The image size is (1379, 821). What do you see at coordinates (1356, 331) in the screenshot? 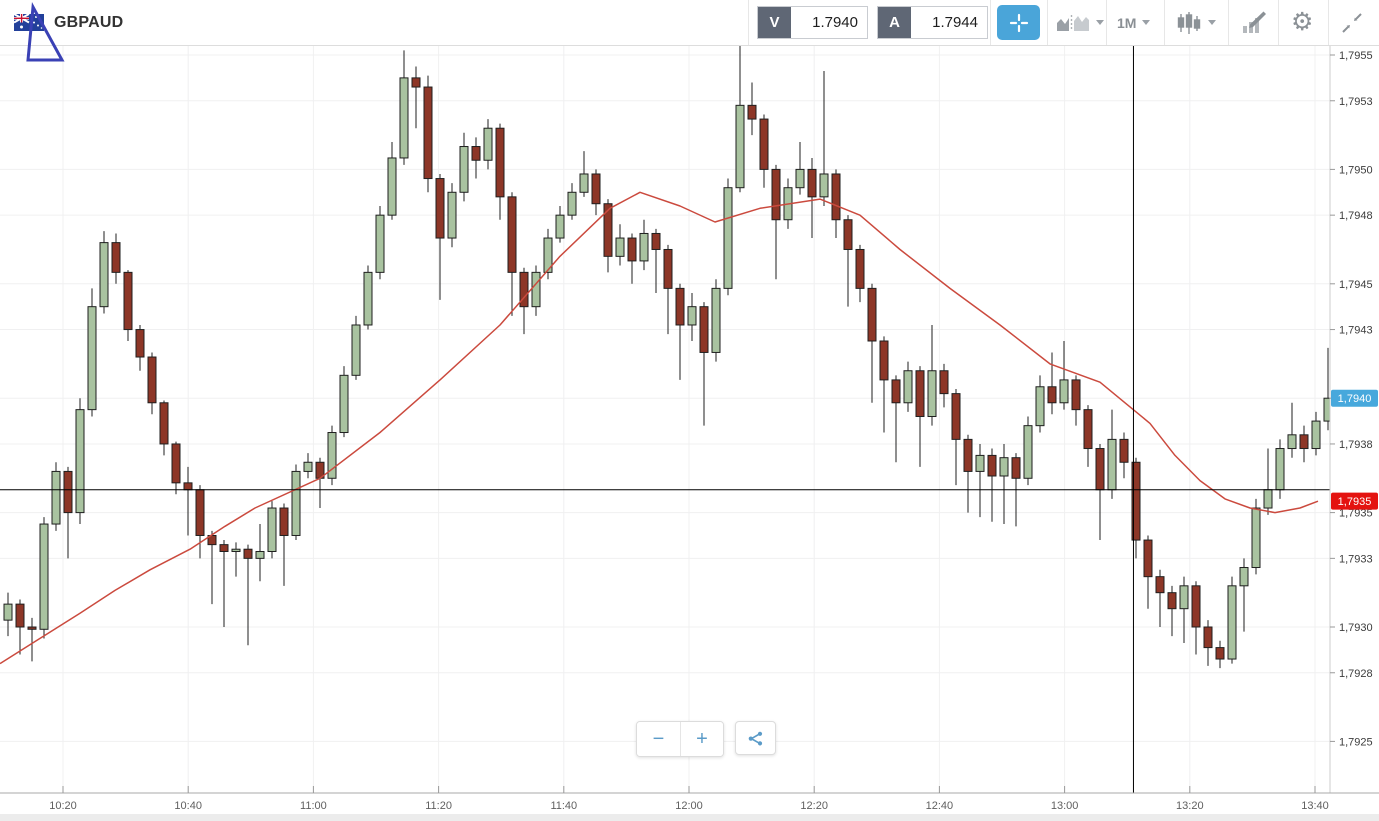
I see `svg-text: 1,7943` at bounding box center [1356, 331].